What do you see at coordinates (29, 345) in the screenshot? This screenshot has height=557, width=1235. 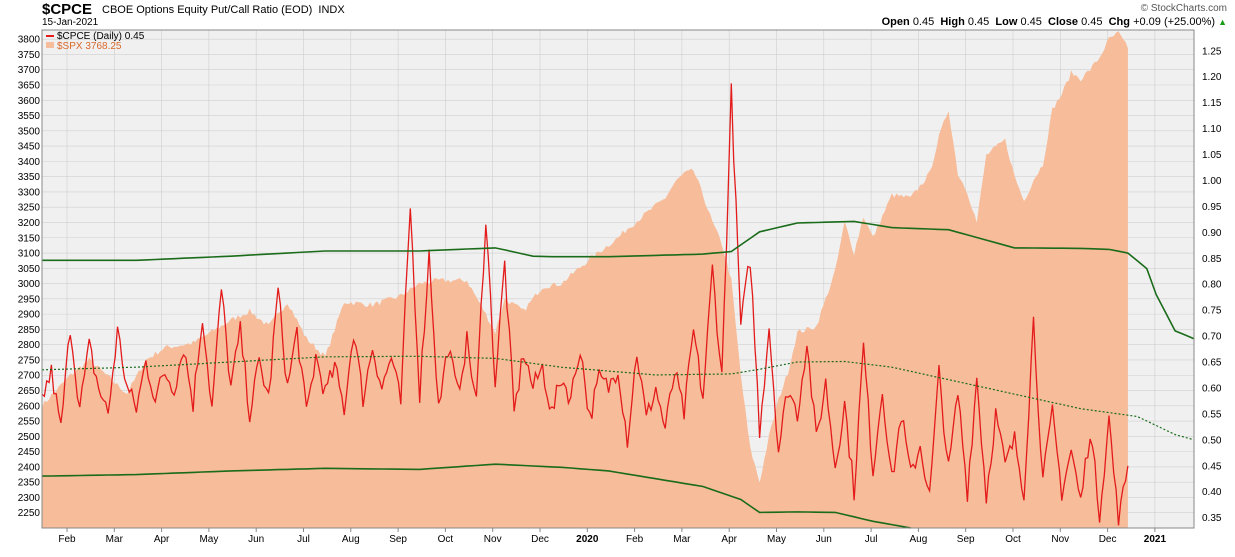 I see `left-tick-label: 2800` at bounding box center [29, 345].